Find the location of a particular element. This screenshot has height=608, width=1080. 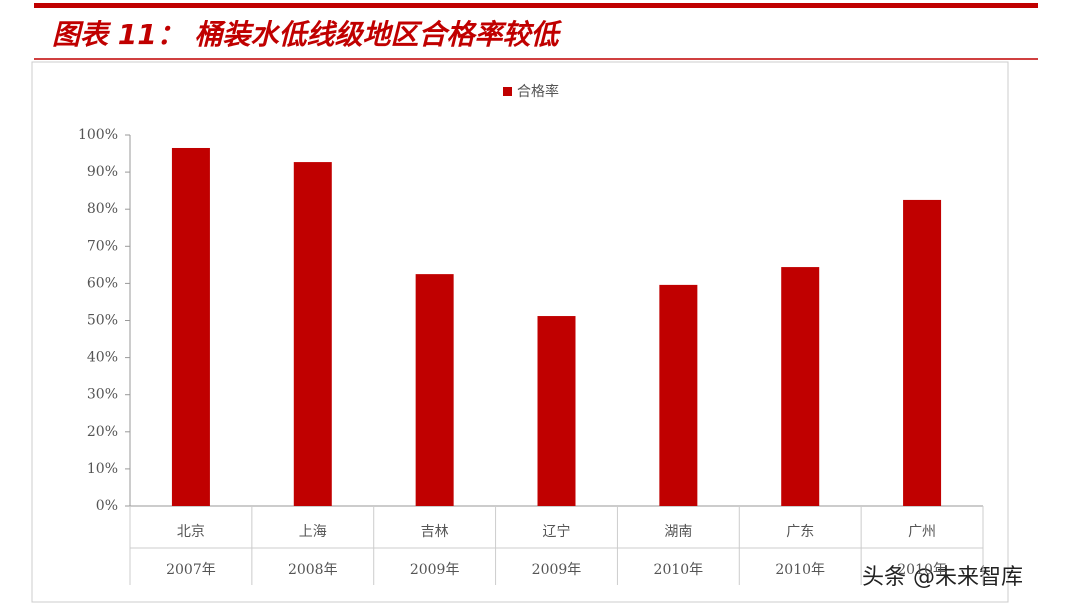

x-tick-sublabel: 2008年 is located at coordinates (313, 570).